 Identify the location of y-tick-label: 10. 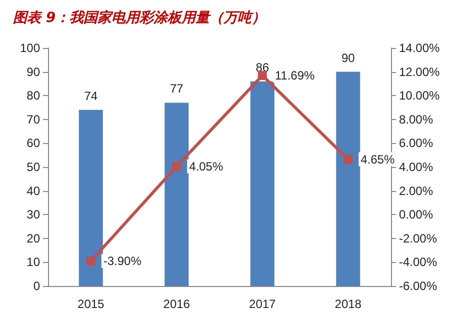
(33, 262).